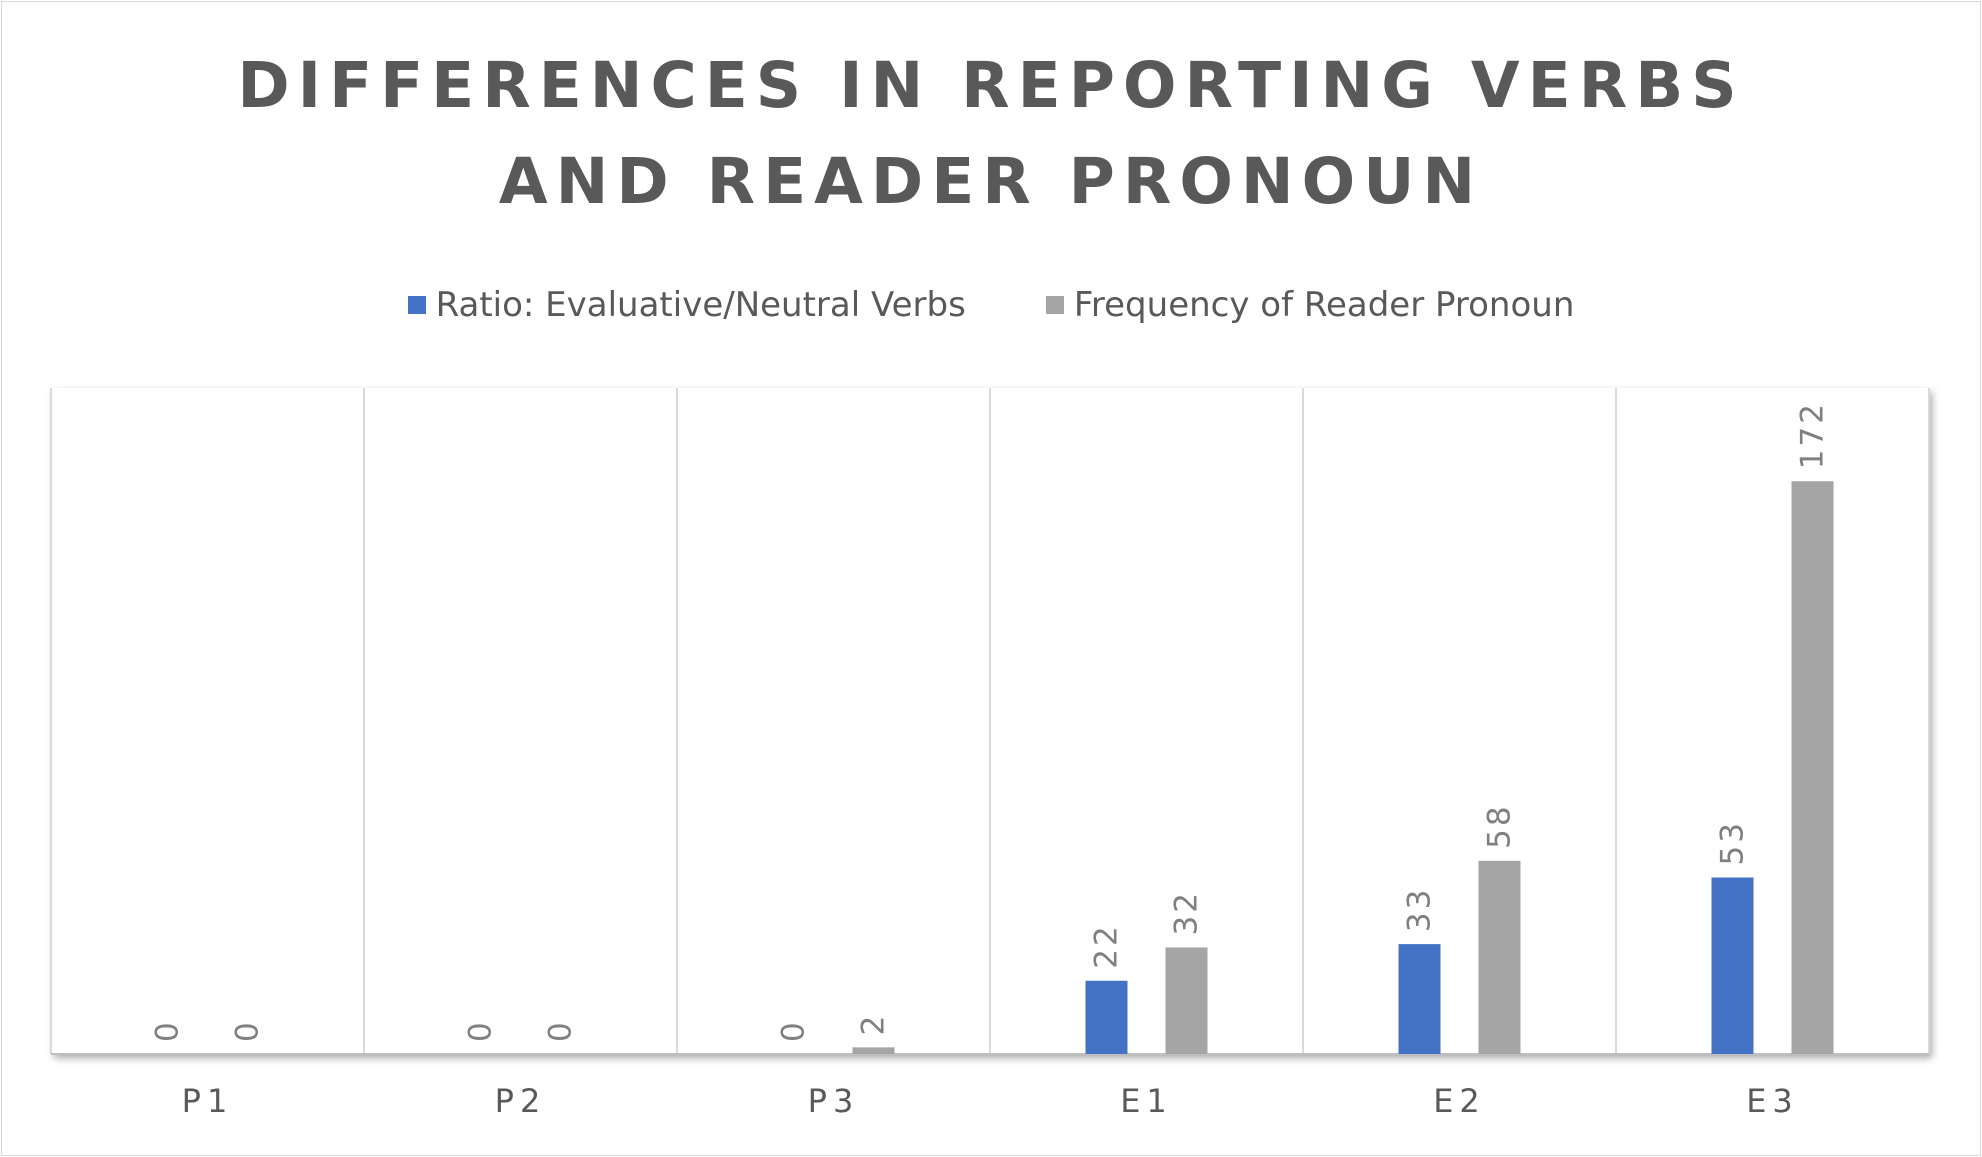  Describe the element at coordinates (416, 305) in the screenshot. I see `legend-swatch-ratio` at that location.